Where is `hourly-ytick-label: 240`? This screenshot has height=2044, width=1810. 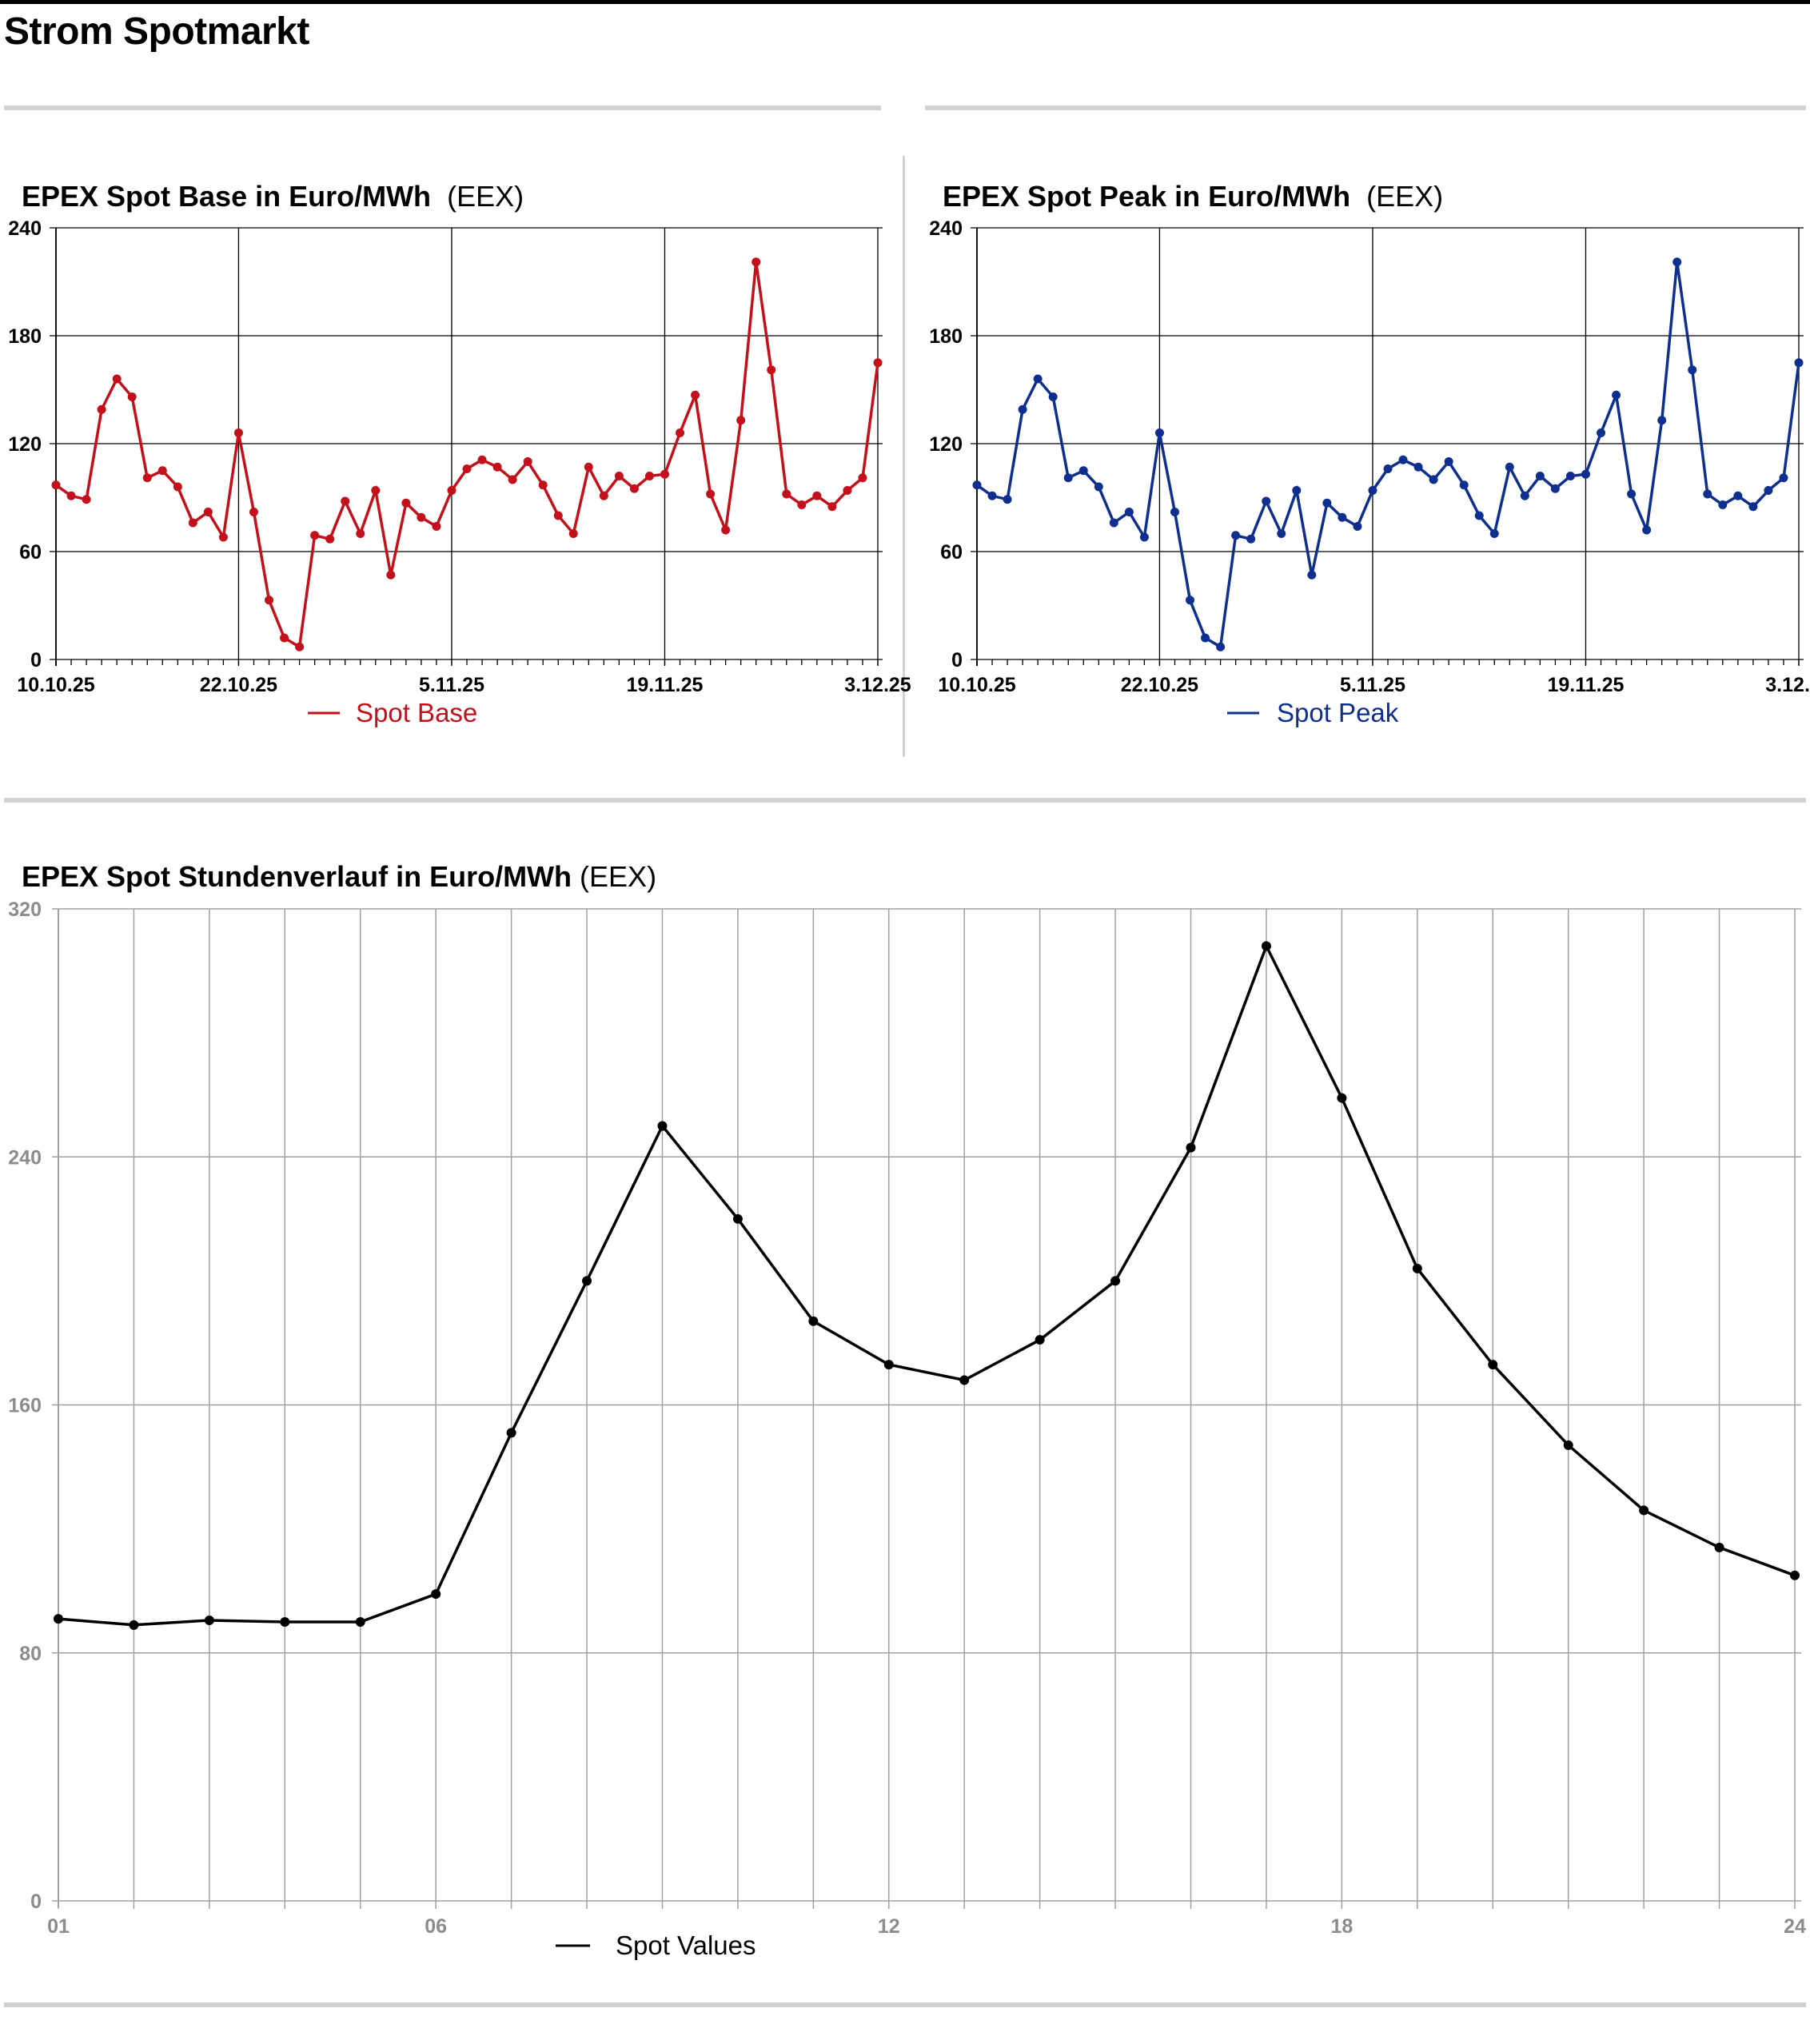 hourly-ytick-label: 240 is located at coordinates (25, 1157).